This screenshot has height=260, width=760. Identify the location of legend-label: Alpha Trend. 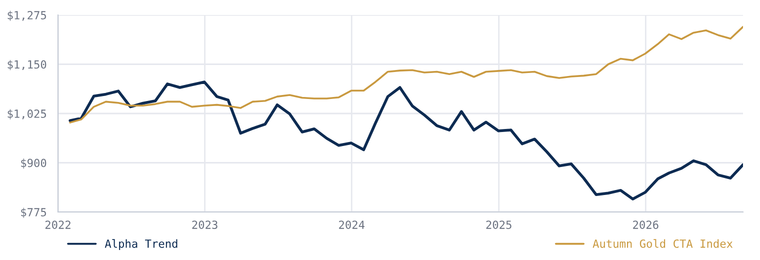
(141, 244).